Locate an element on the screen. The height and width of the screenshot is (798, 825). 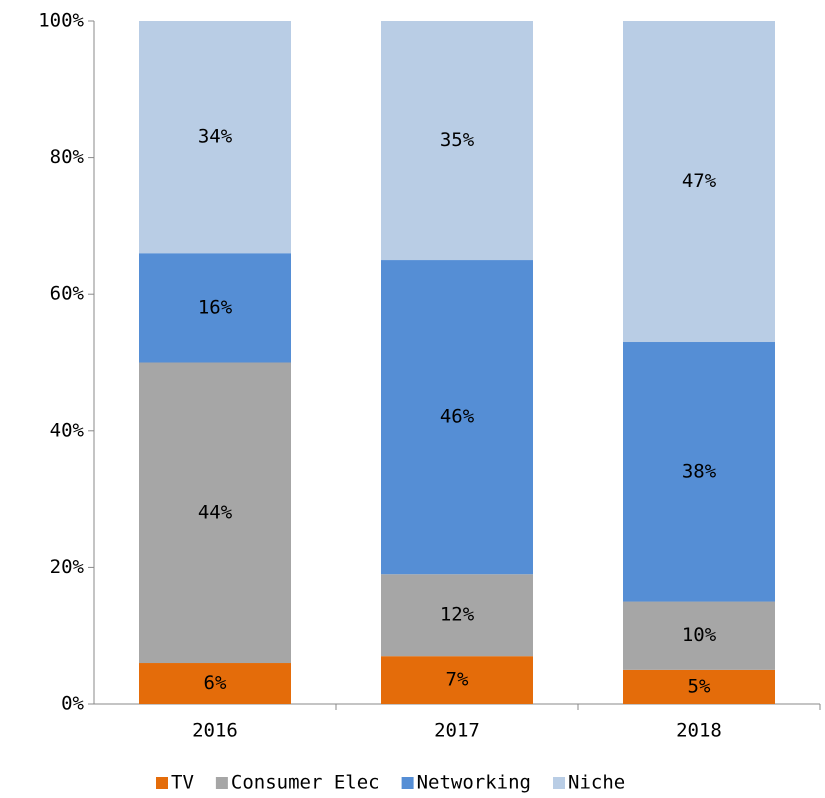
x-tick-label: 2018 is located at coordinates (699, 731).